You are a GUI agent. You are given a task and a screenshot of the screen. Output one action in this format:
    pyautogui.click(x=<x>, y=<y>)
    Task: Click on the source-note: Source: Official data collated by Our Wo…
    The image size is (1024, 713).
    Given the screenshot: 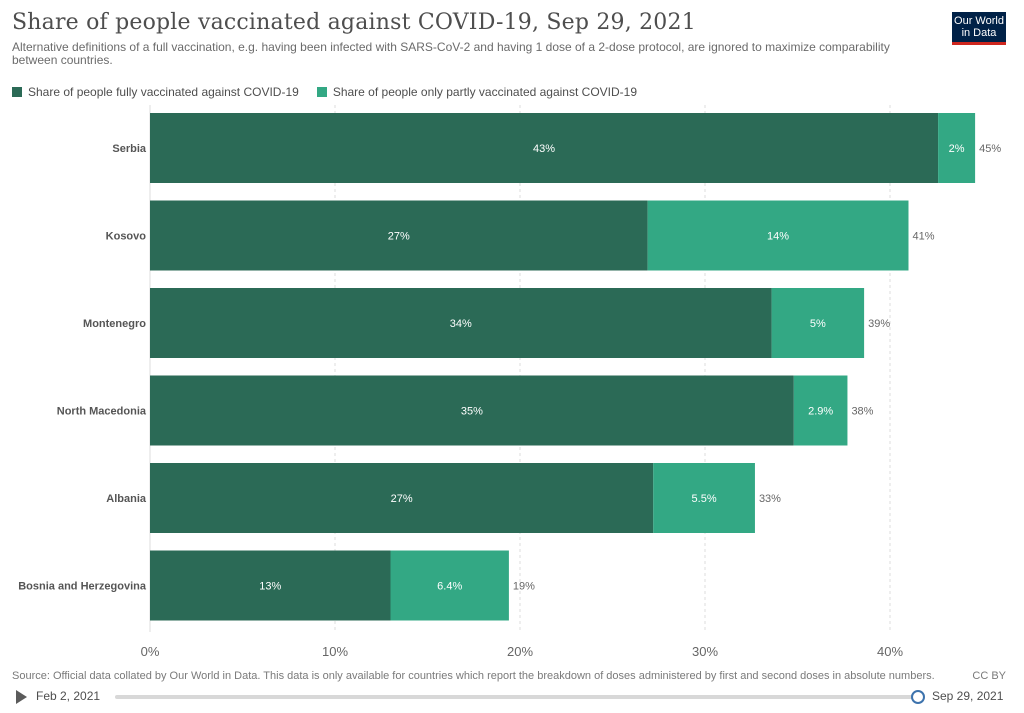 What is the action you would take?
    pyautogui.click(x=473, y=676)
    